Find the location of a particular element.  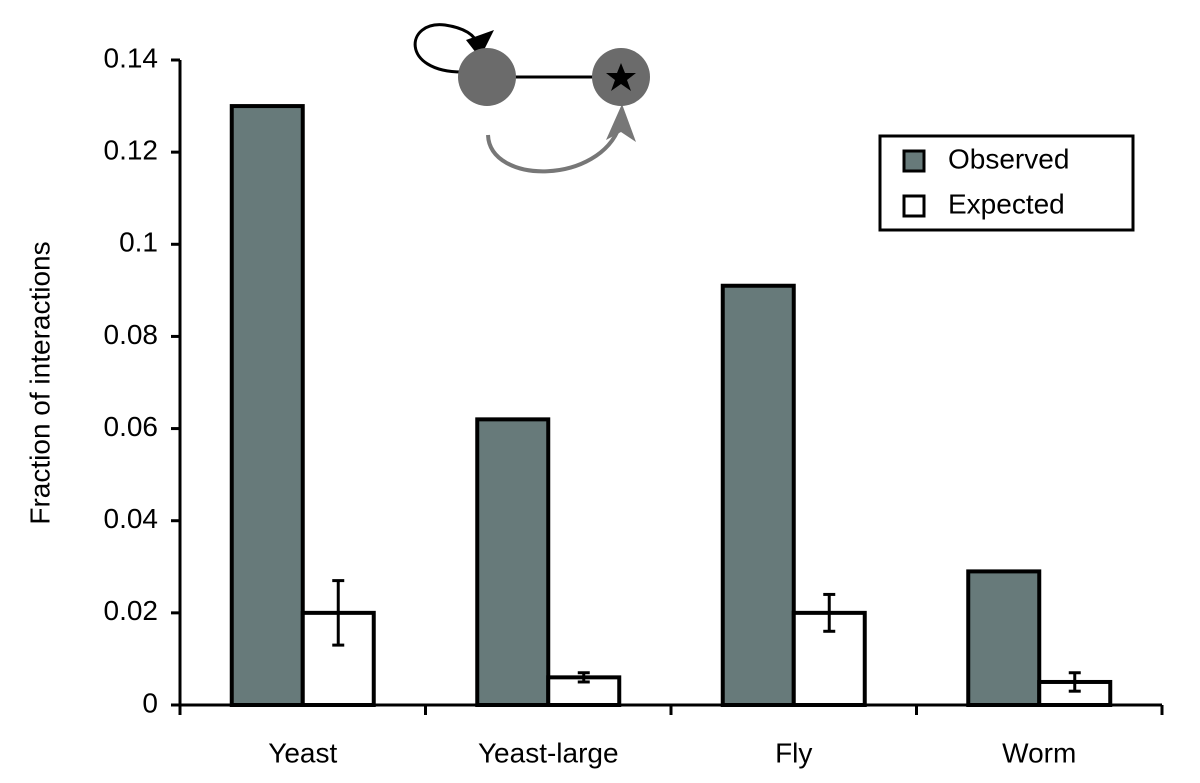

y-tick-label: 0.04 is located at coordinates (131, 518).